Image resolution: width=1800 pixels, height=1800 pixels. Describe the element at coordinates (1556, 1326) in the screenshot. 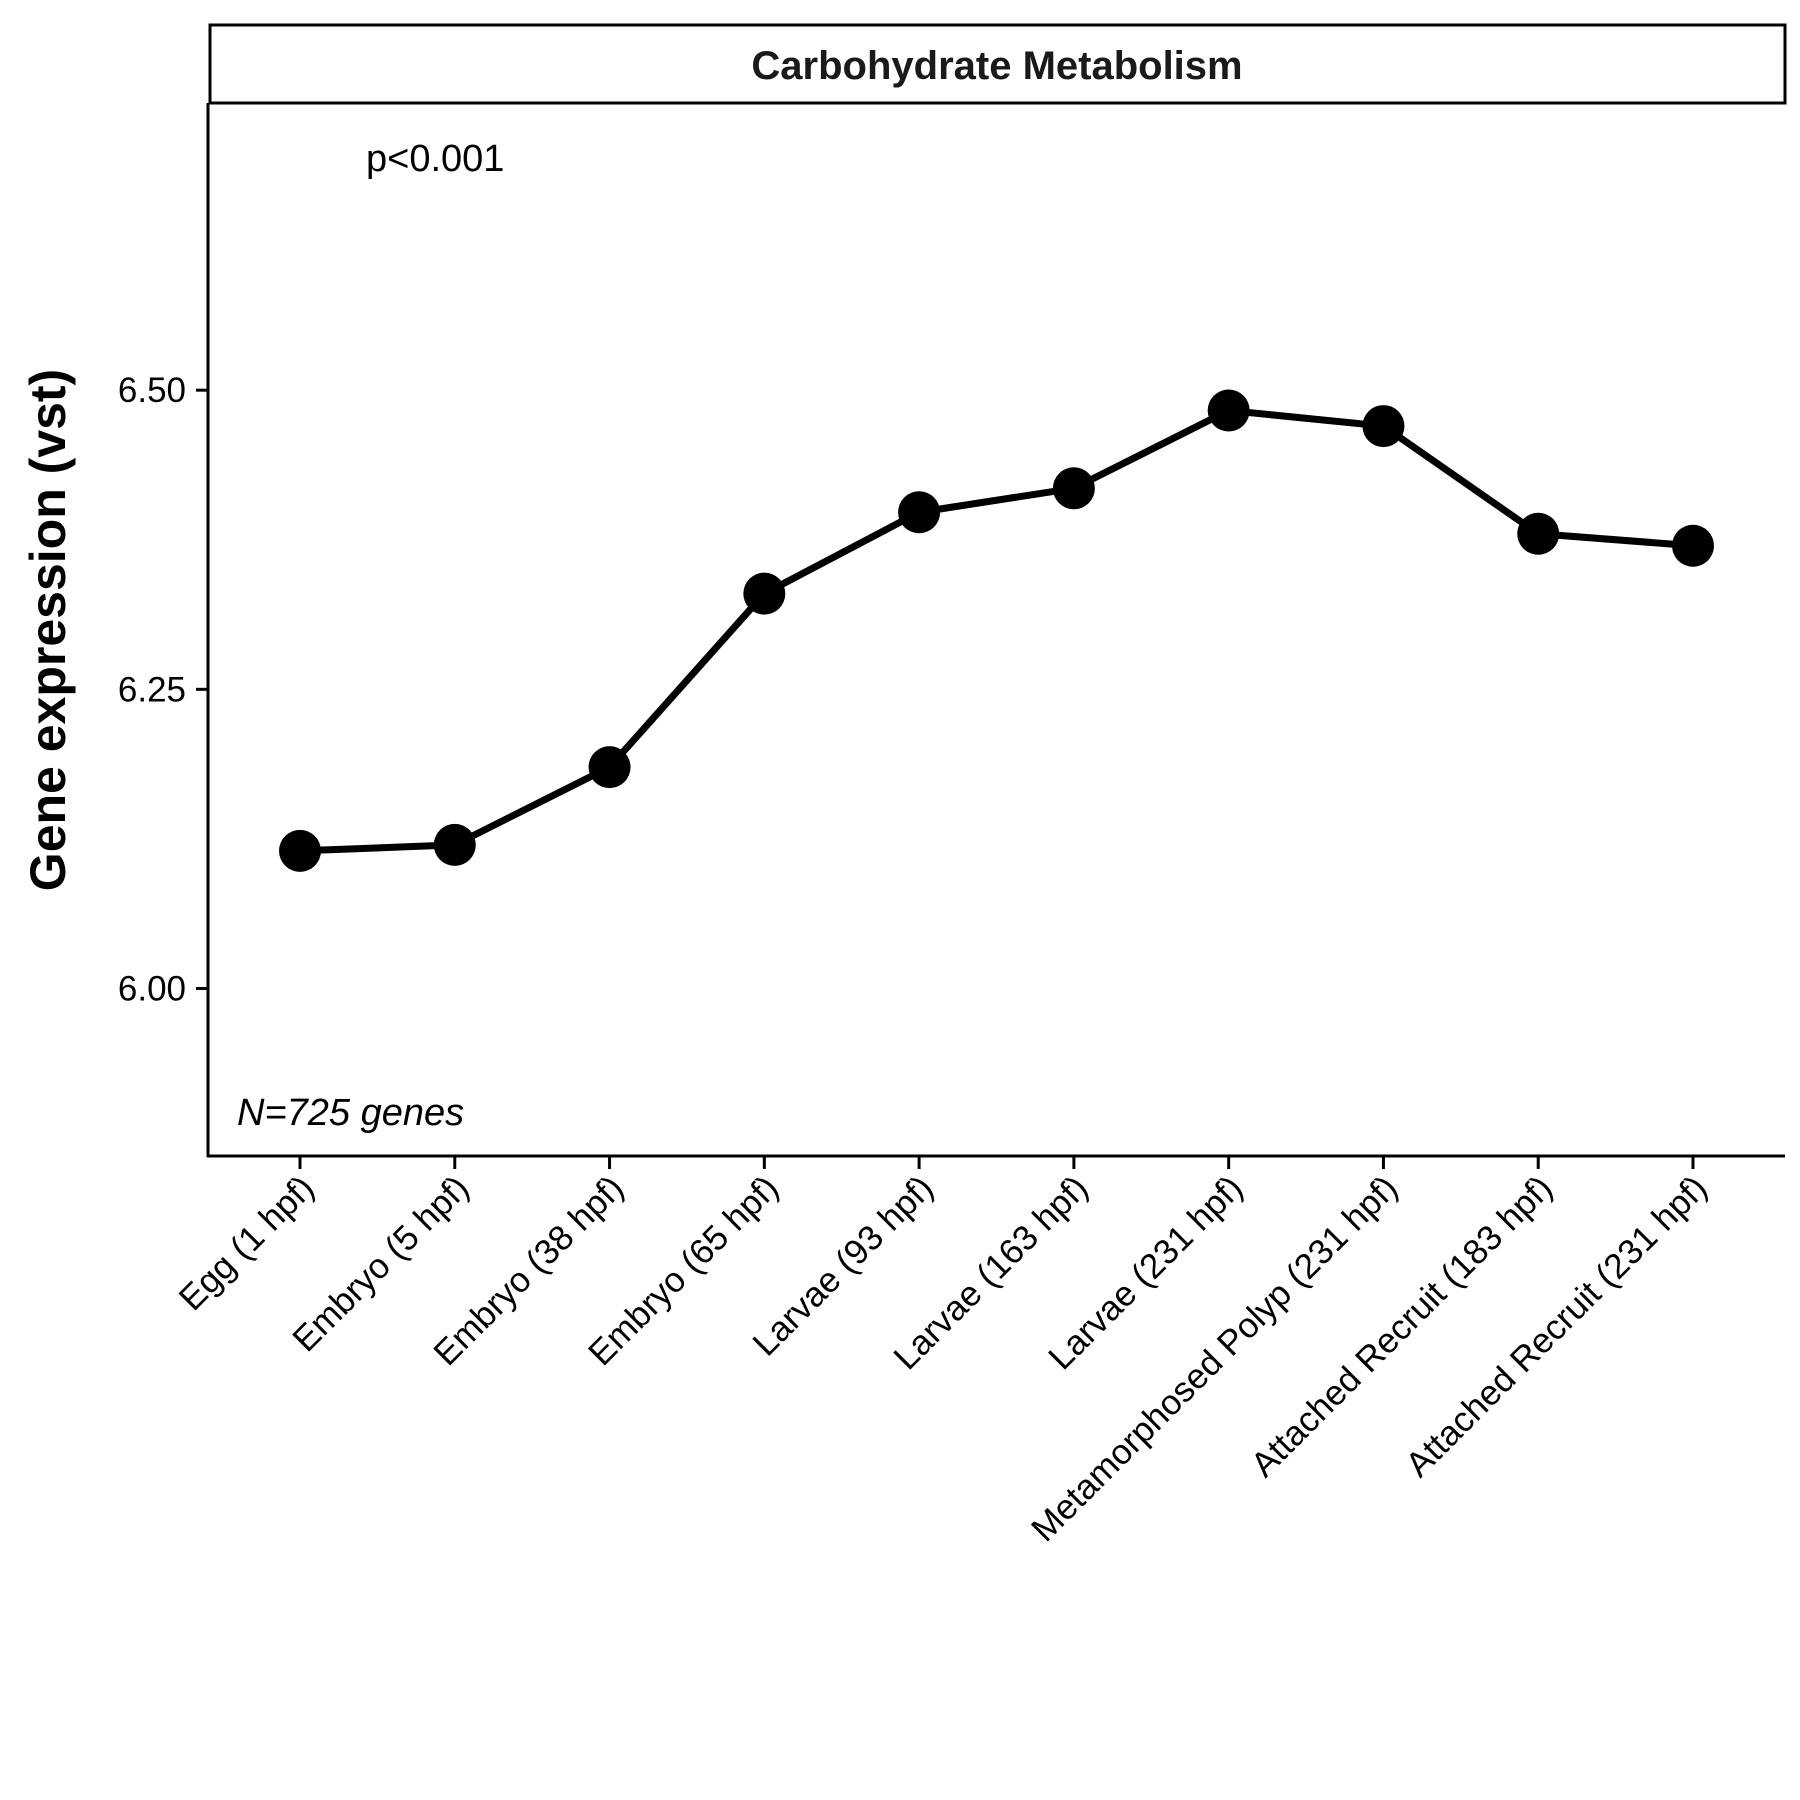

I see `x-tick-label: Attached Recruit (231 hpf)` at that location.